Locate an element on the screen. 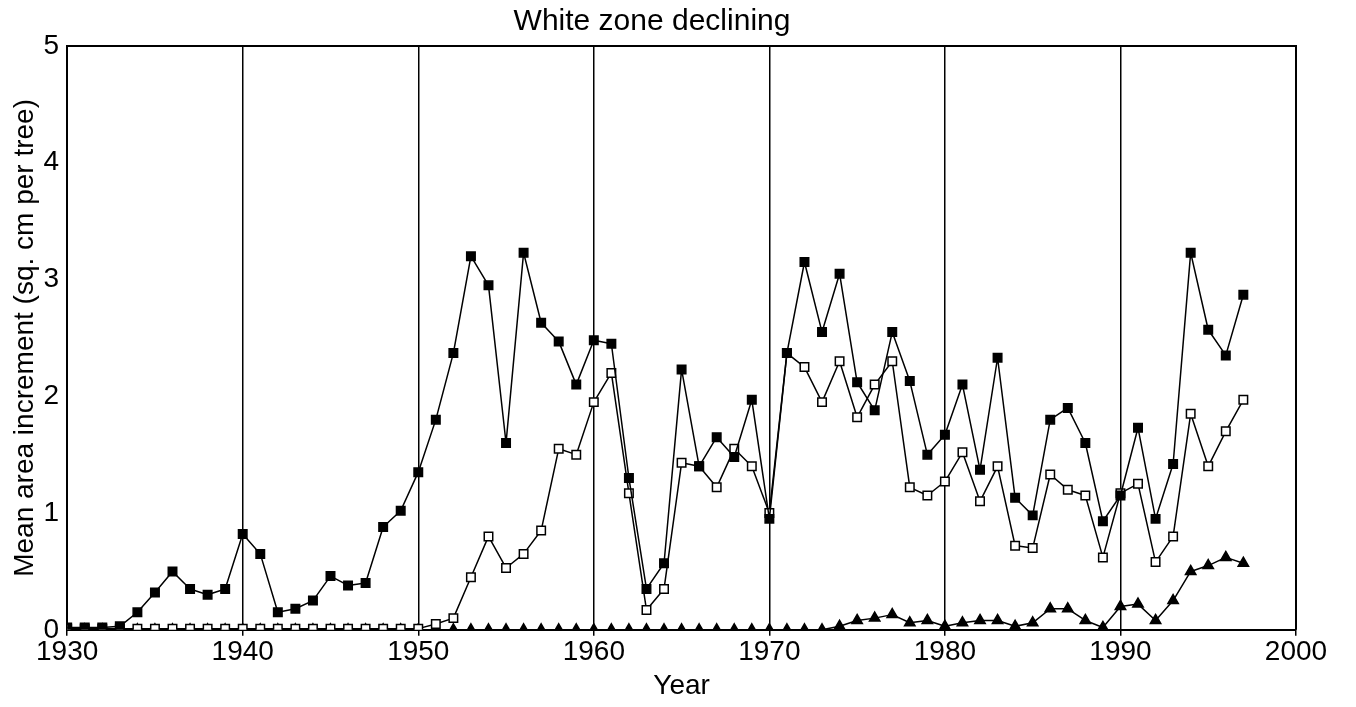  x-tick-label: 1950 is located at coordinates (418, 651).